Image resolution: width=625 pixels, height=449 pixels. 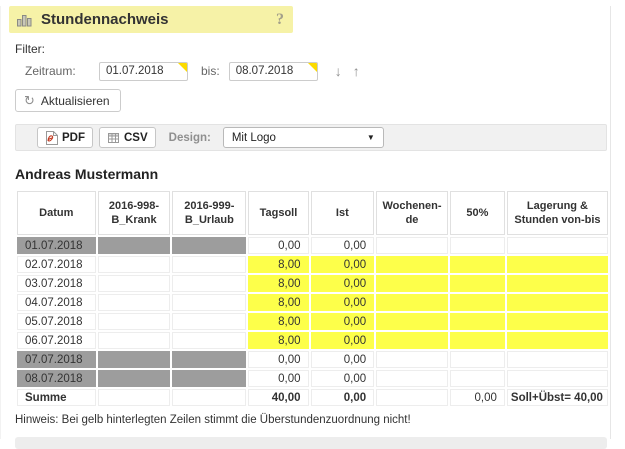 I want to click on period-forward-icon: ↑, so click(x=356, y=71).